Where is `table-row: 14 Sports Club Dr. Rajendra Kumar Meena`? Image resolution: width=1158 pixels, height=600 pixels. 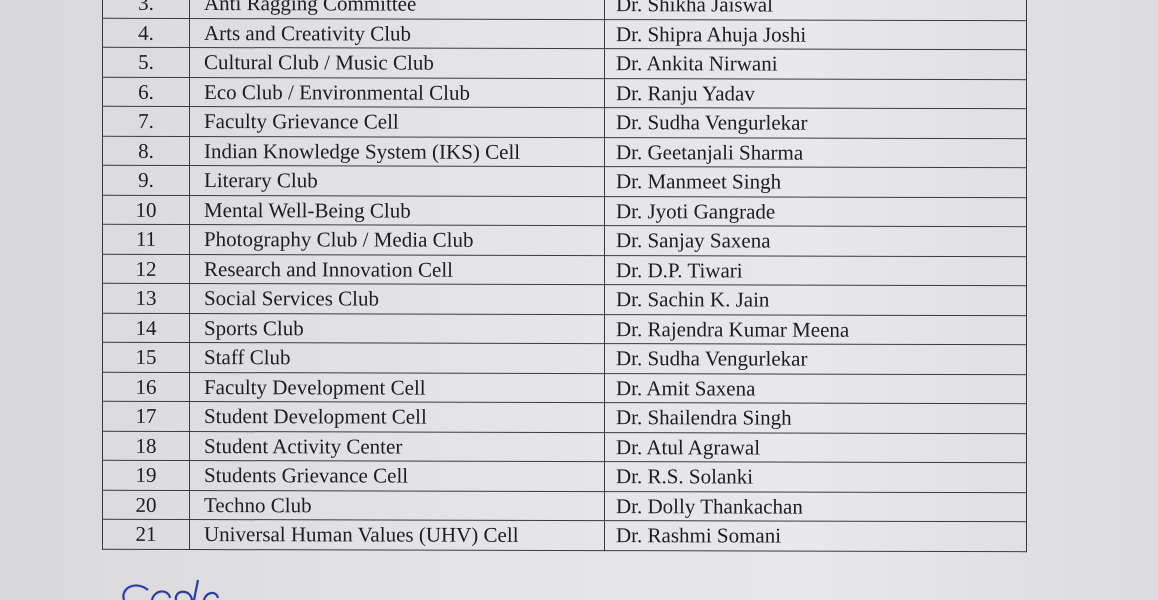
table-row: 14 Sports Club Dr. Rajendra Kumar Meena is located at coordinates (564, 328).